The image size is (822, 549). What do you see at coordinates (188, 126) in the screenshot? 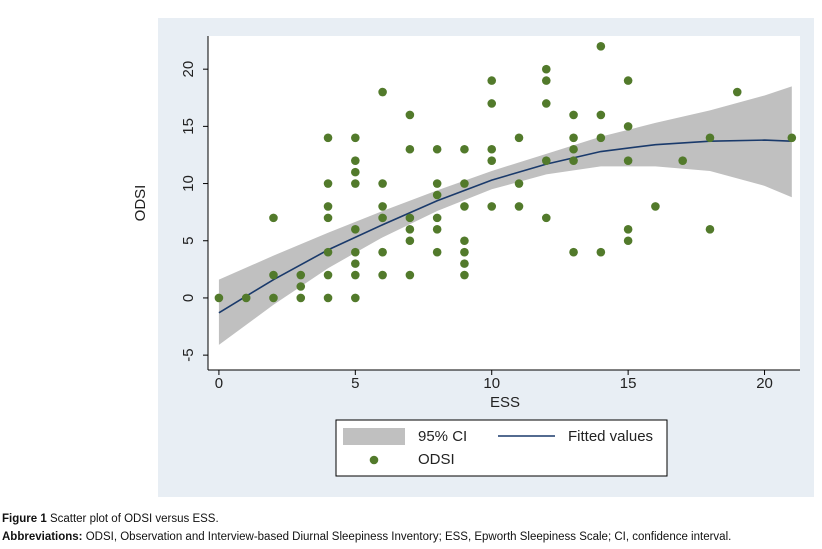
I see `y-tick-label: 15` at bounding box center [188, 126].